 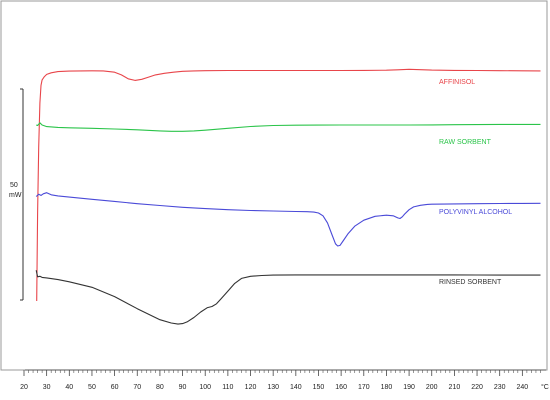 What do you see at coordinates (160, 387) in the screenshot?
I see `x-tick-label: 80` at bounding box center [160, 387].